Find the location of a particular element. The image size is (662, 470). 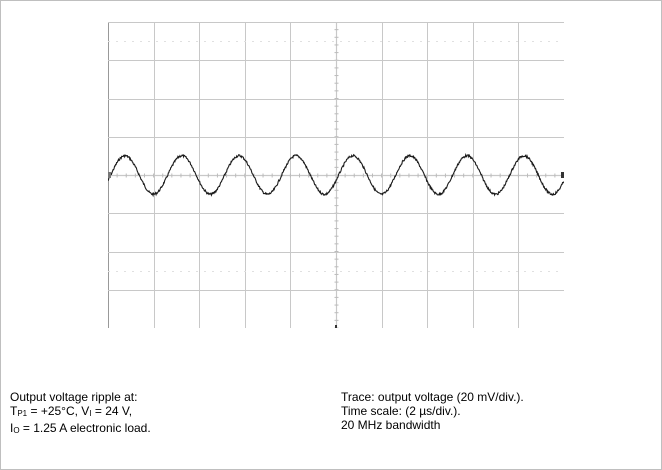

caption-left-line1: Output voltage ripple at: is located at coordinates (74, 397).